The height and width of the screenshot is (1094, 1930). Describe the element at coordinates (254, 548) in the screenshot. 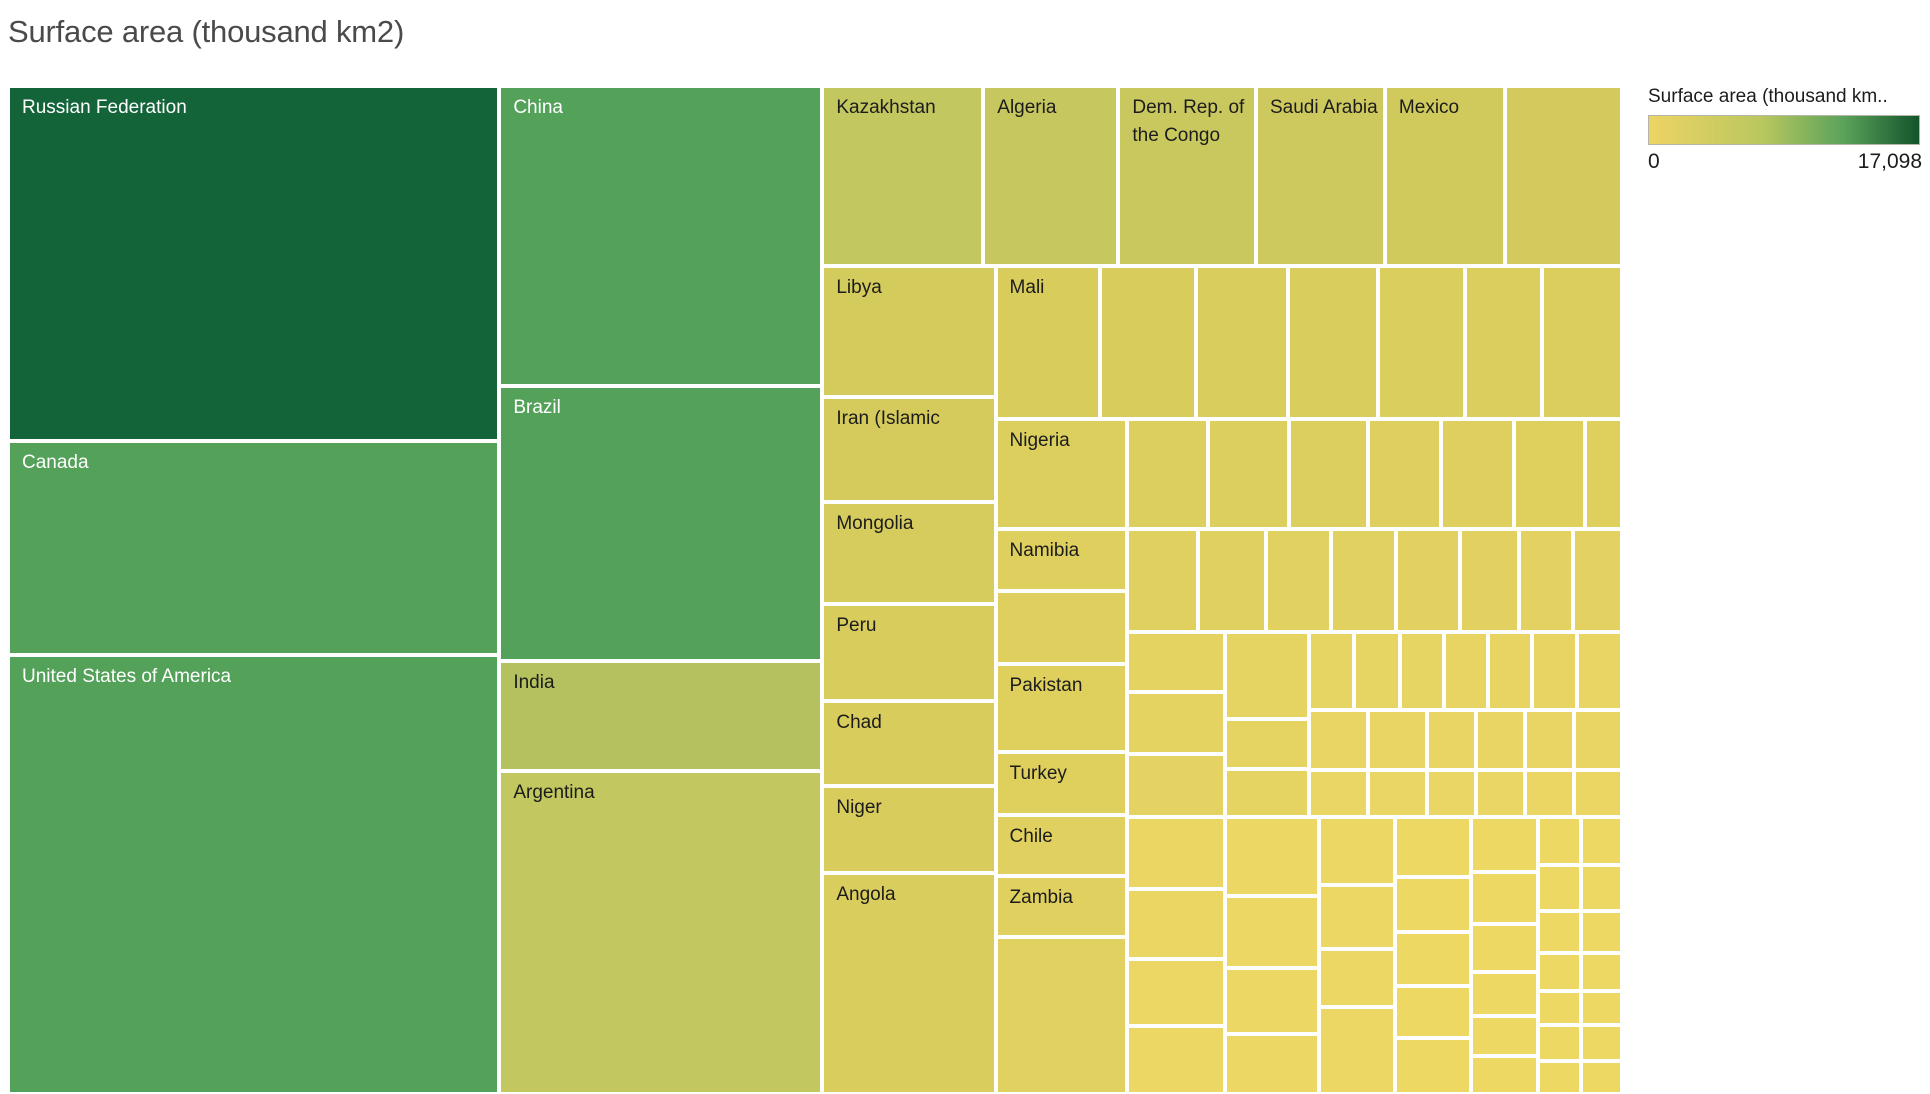

I see `treemap-cell-canada: Canada` at that location.